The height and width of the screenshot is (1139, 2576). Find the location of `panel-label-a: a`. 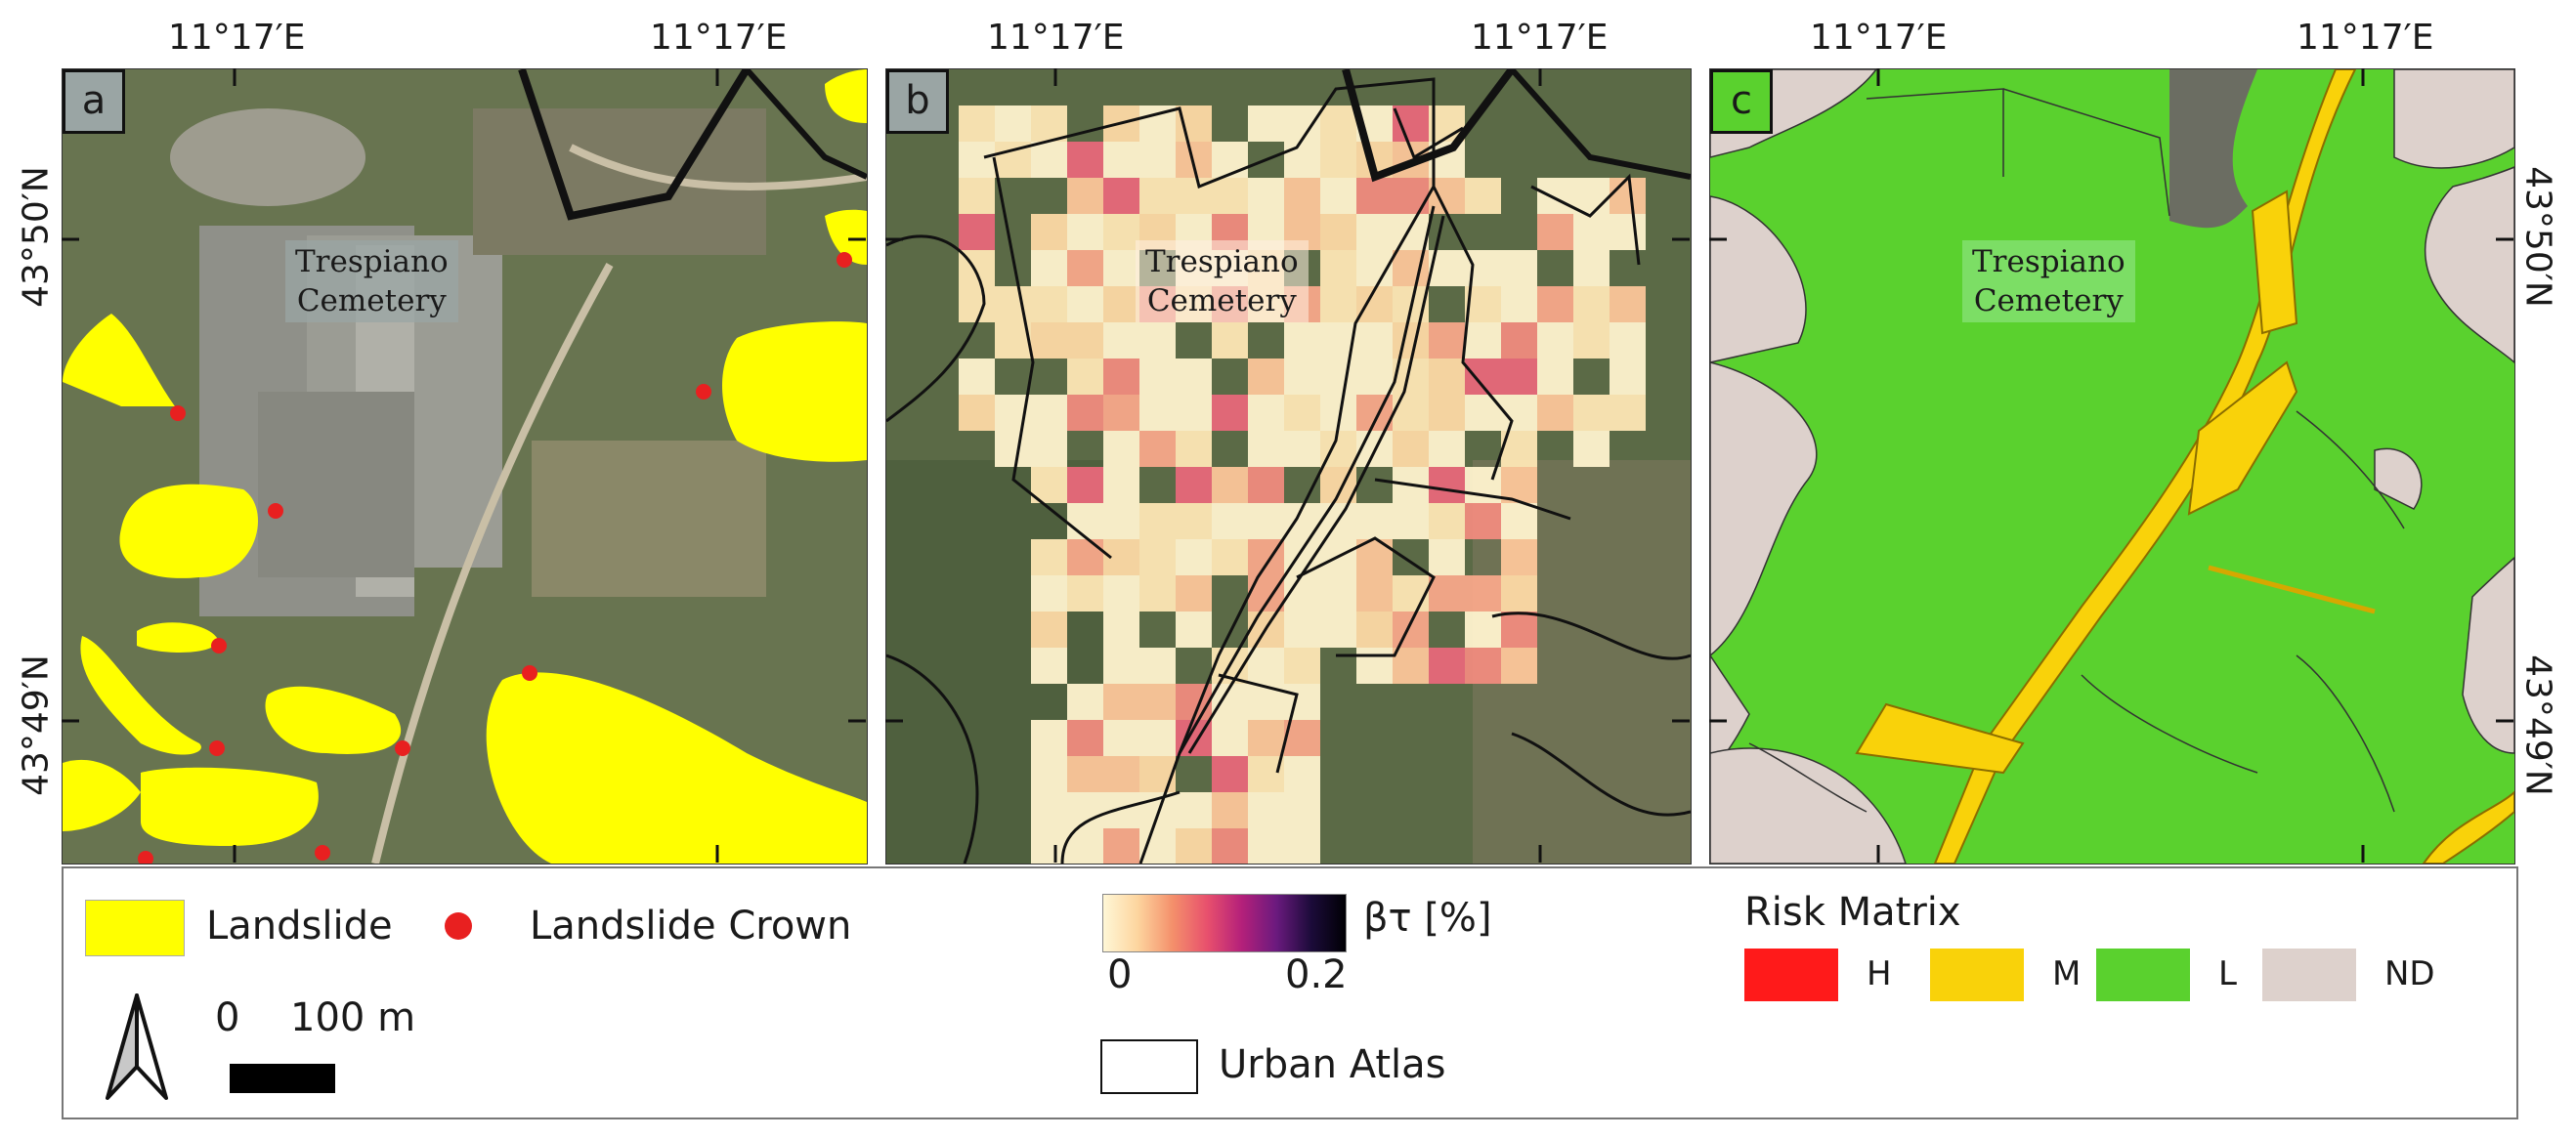

panel-label-a: a is located at coordinates (94, 101).